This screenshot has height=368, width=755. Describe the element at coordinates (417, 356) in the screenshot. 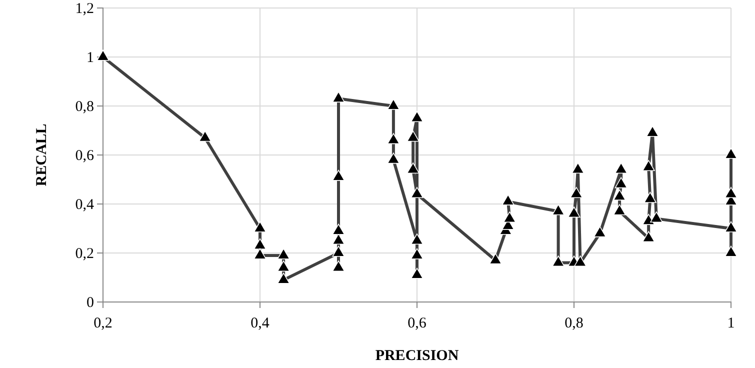

I see `x-axis-title: PRECISION` at that location.